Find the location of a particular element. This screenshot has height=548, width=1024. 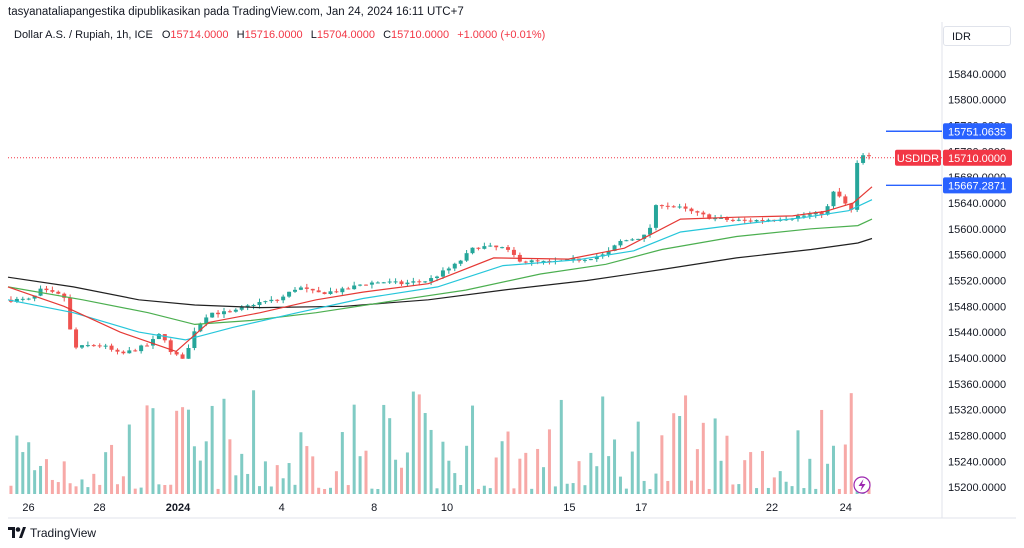

x-tick-label: 22 is located at coordinates (772, 508).